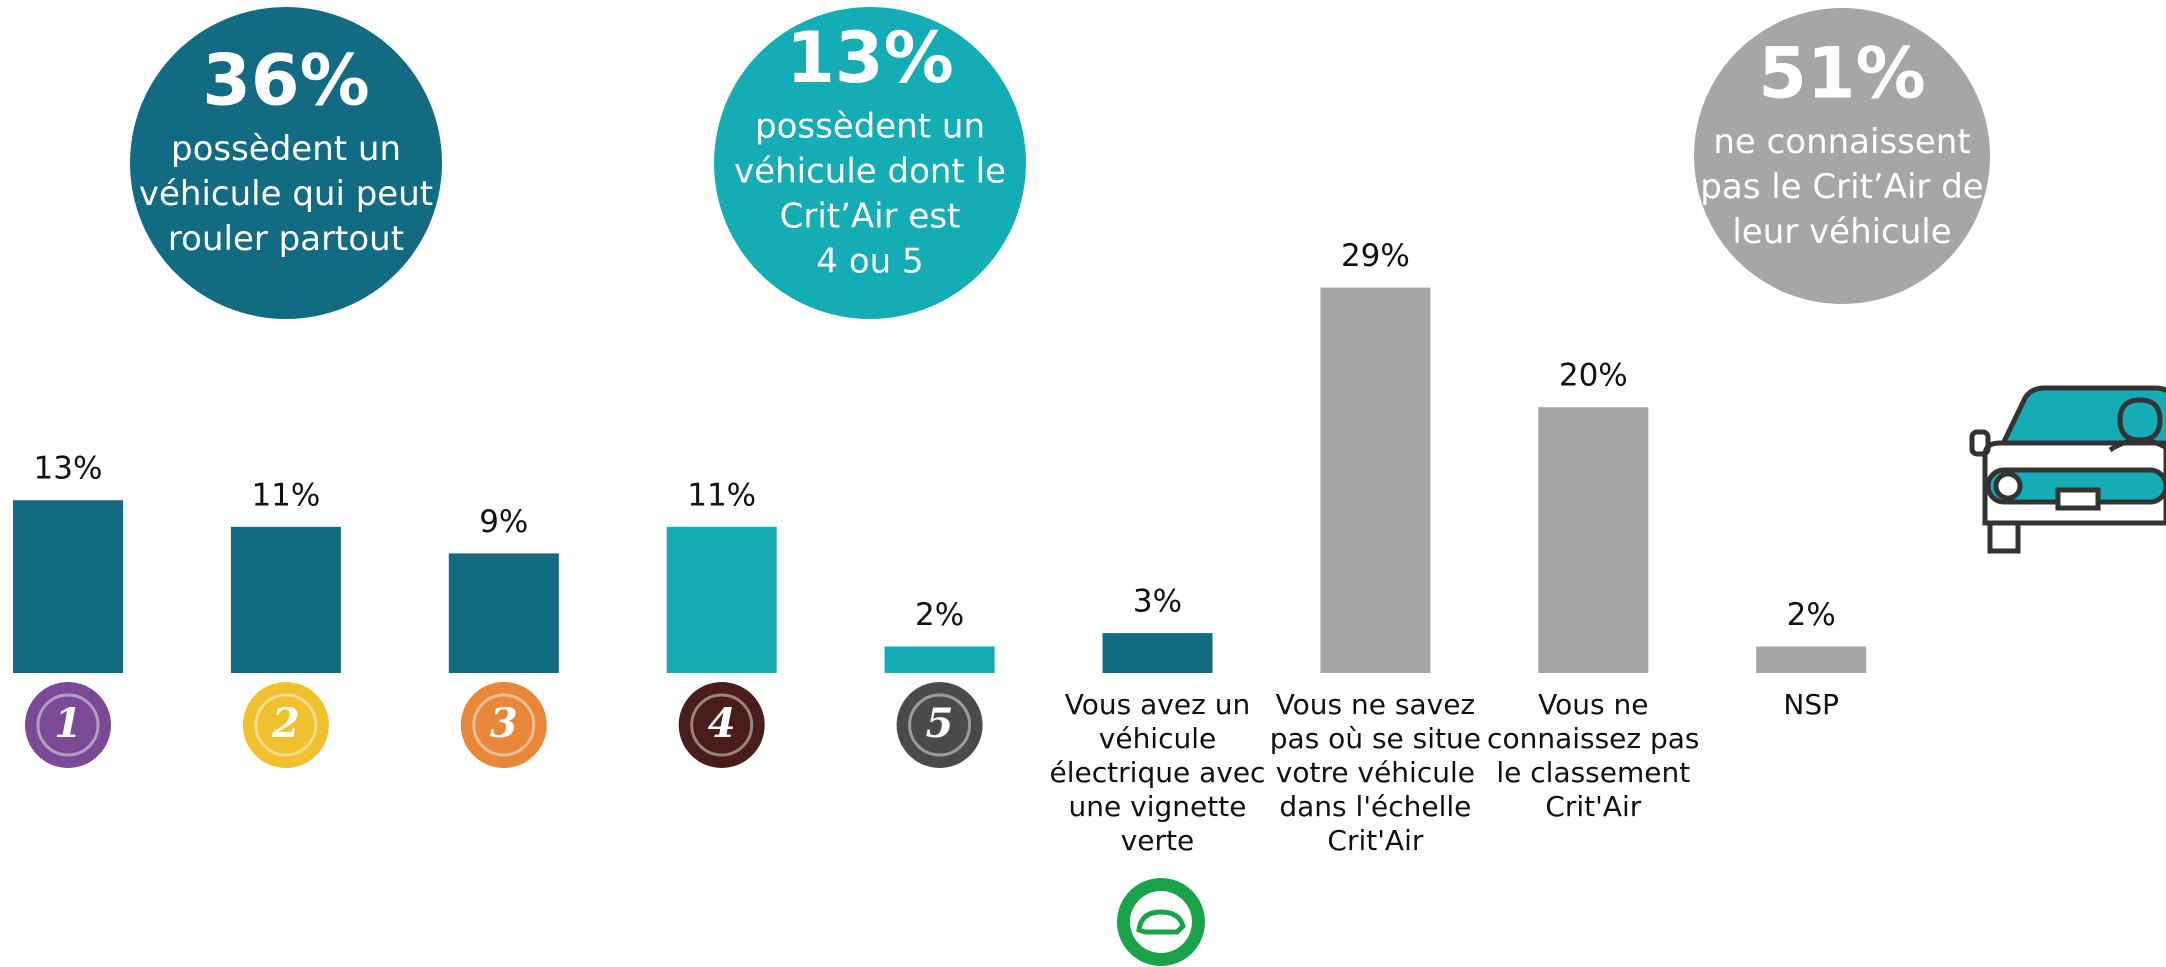  Describe the element at coordinates (68, 469) in the screenshot. I see `value-label: 13%` at that location.